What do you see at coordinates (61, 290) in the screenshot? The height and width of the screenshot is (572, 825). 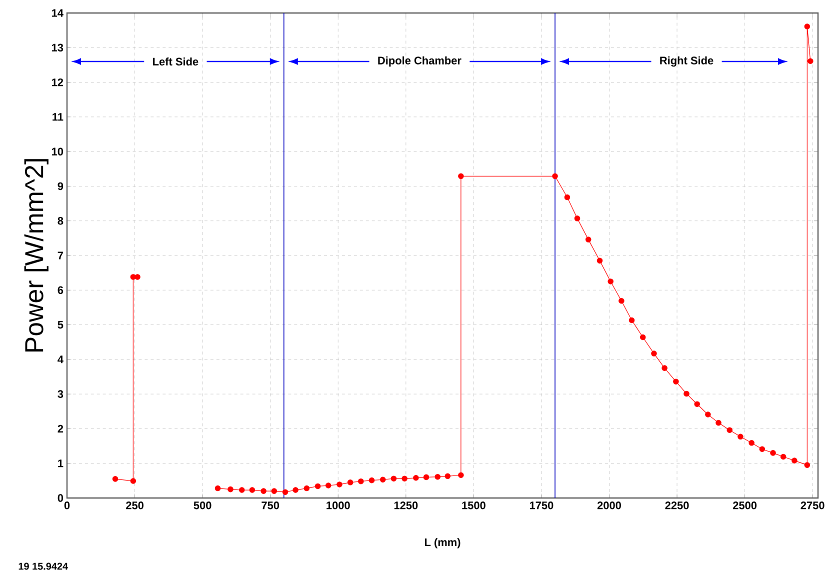 I see `y-tick-label: 6` at bounding box center [61, 290].